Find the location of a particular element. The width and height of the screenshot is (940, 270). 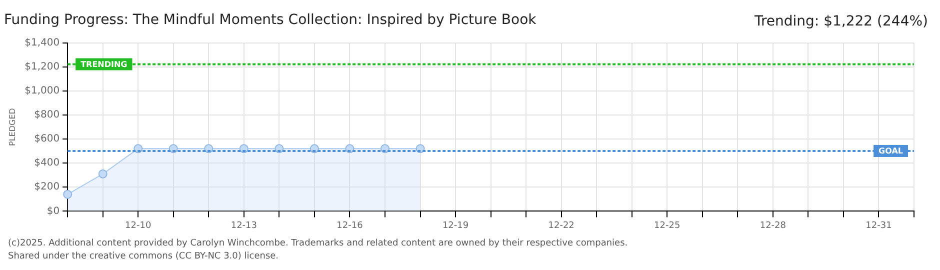

x-tick-label: 12-25 is located at coordinates (667, 225).